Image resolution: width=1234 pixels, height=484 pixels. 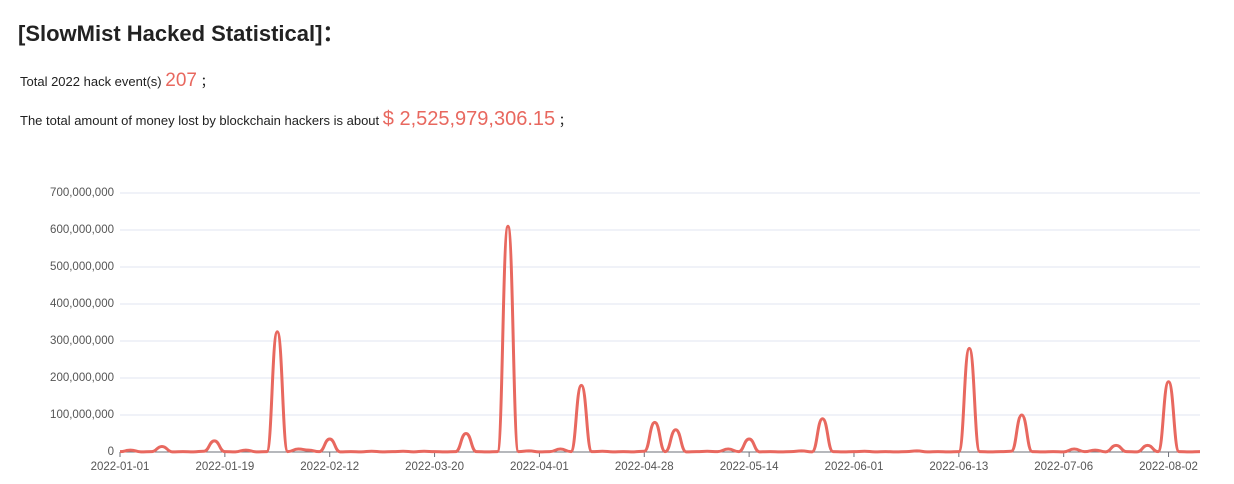 What do you see at coordinates (82, 378) in the screenshot?
I see `y-tick-label: 200,000,000` at bounding box center [82, 378].